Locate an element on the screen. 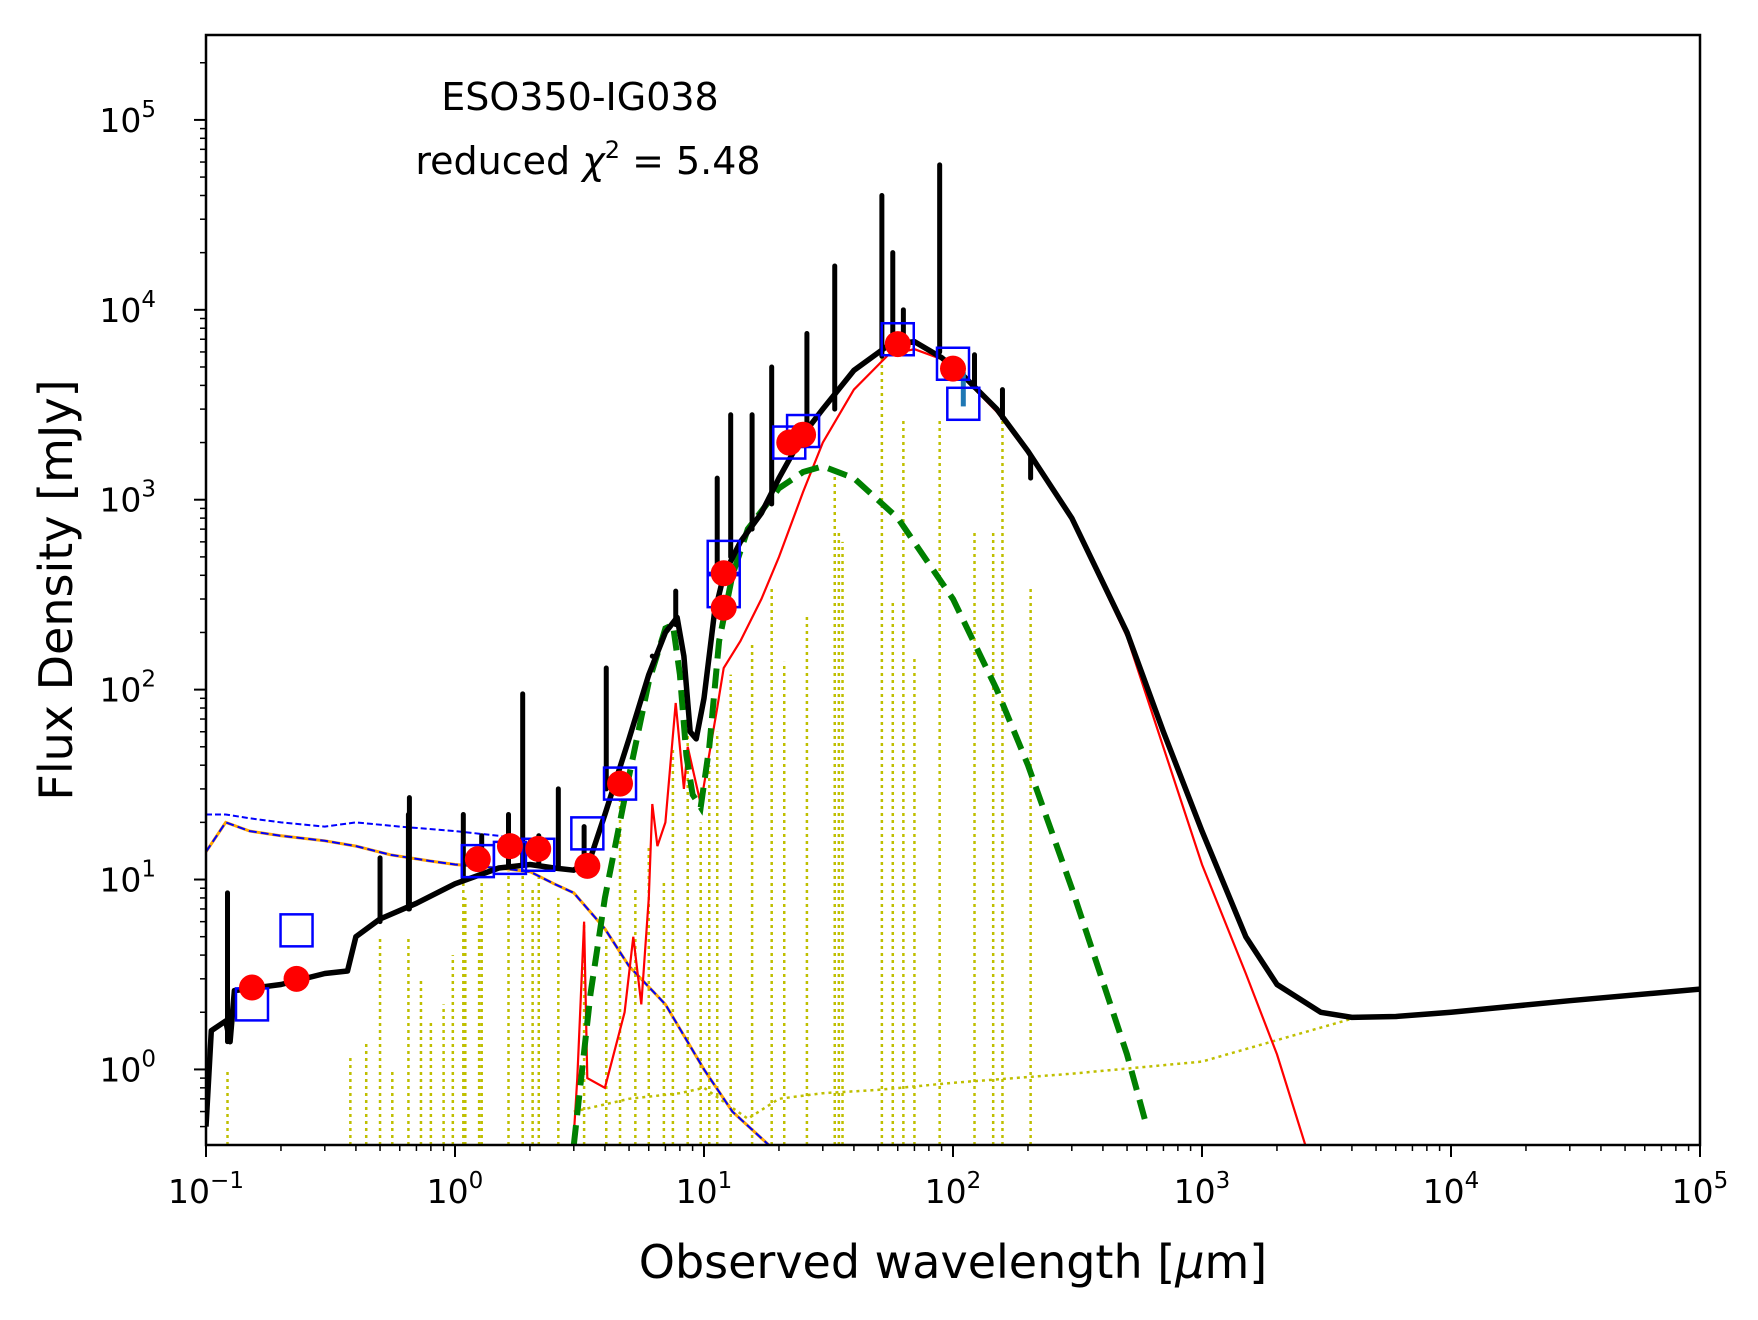 This screenshot has height=1320, width=1758. x-tick-label: 10⁰ is located at coordinates (455, 1189).